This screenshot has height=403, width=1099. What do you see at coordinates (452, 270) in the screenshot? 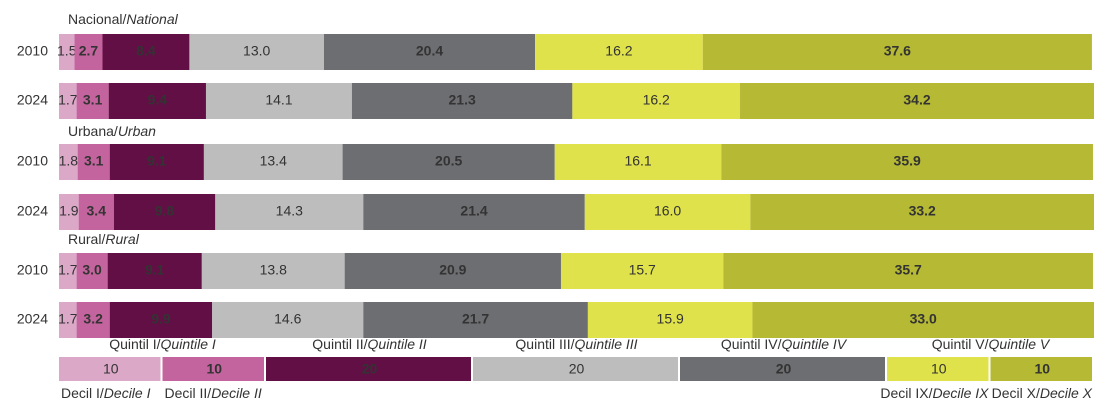
I see `data-label: 20.9` at bounding box center [452, 270].